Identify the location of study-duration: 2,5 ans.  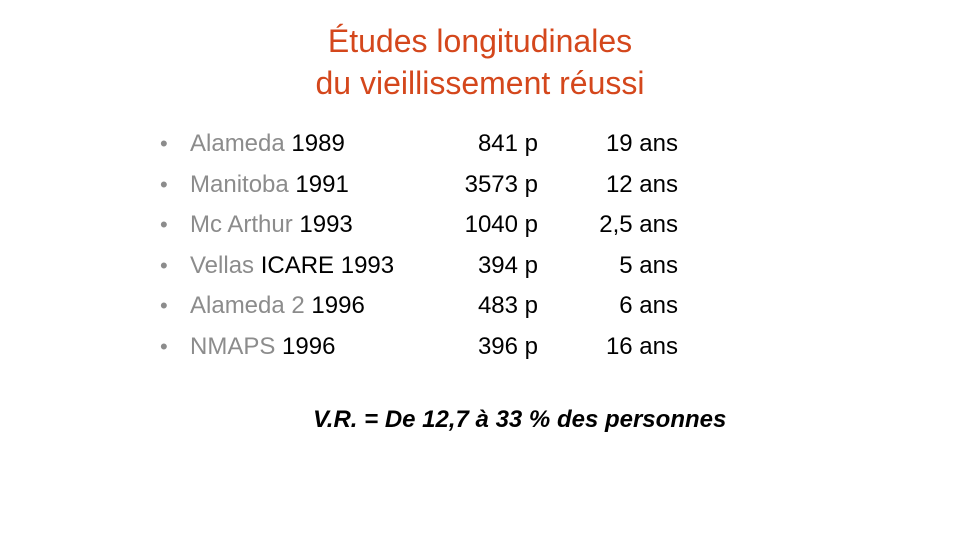
(638, 224).